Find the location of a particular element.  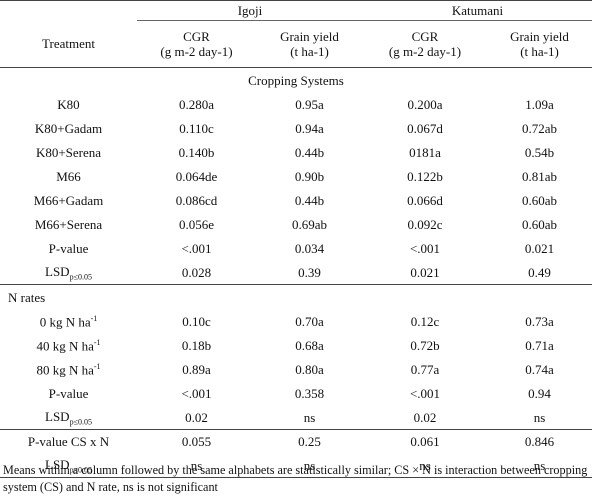

table-cell: 0.80a is located at coordinates (309, 369).